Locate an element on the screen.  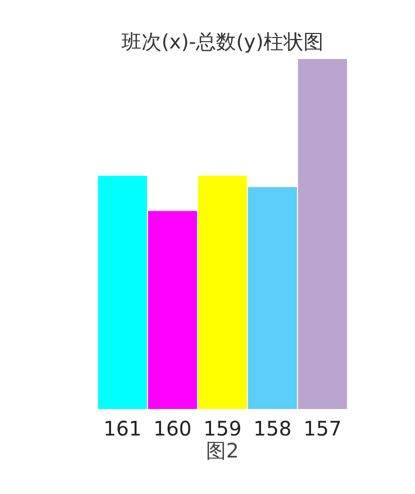
x-tick-label: 158 is located at coordinates (272, 428).